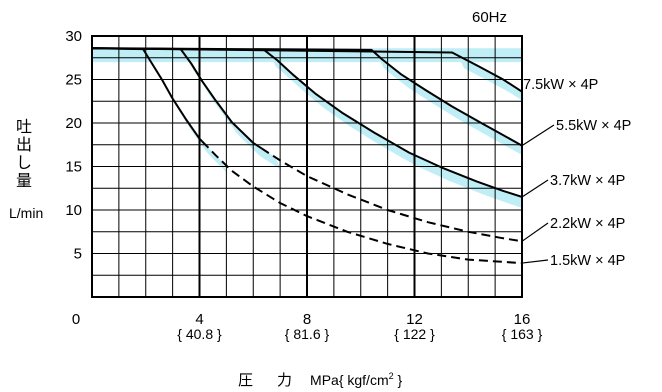 Image resolution: width=662 pixels, height=392 pixels. What do you see at coordinates (307, 319) in the screenshot?
I see `x-tick-label: 8` at bounding box center [307, 319].